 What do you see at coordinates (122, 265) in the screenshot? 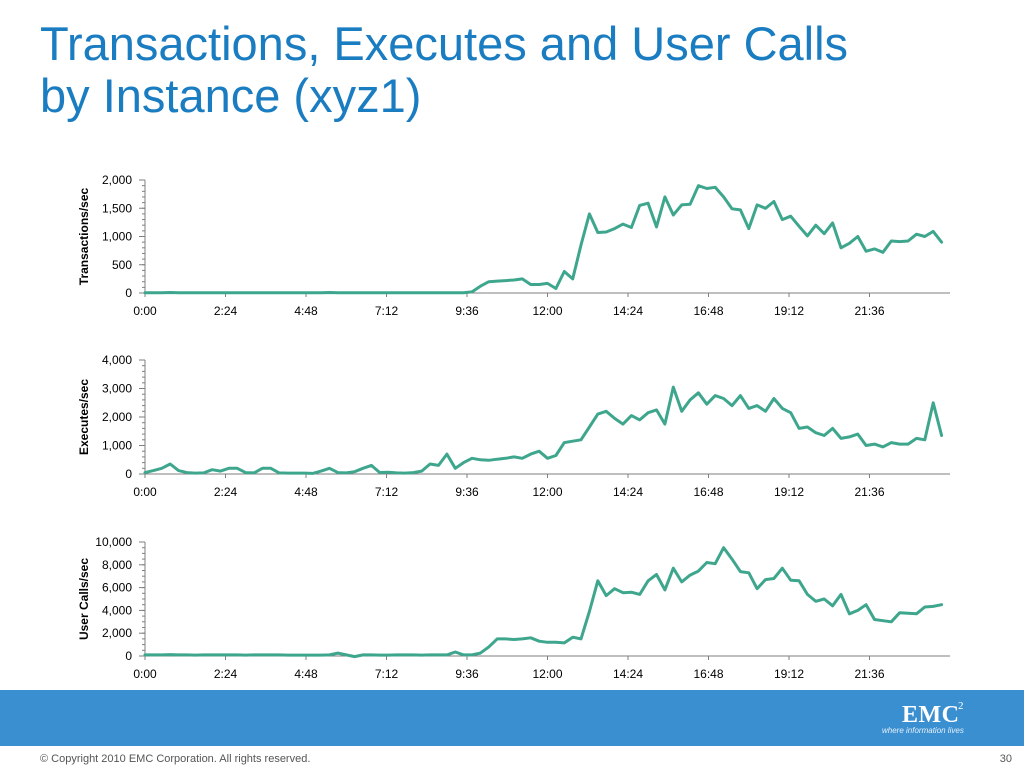
I see `y-tick-label: 500` at bounding box center [122, 265].